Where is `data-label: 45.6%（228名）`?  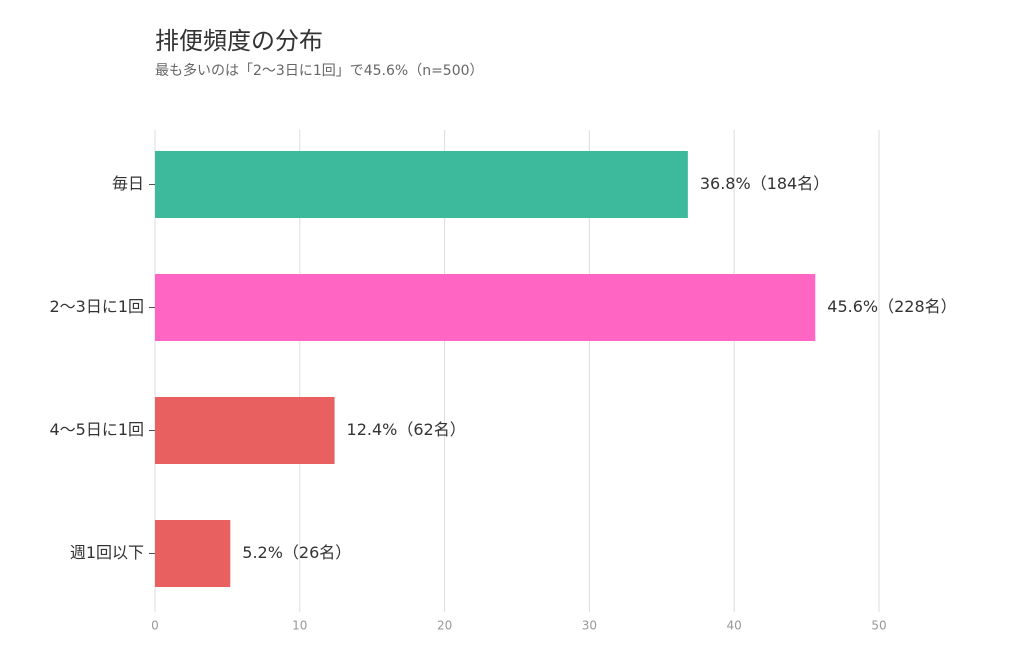
data-label: 45.6%（228名） is located at coordinates (891, 306).